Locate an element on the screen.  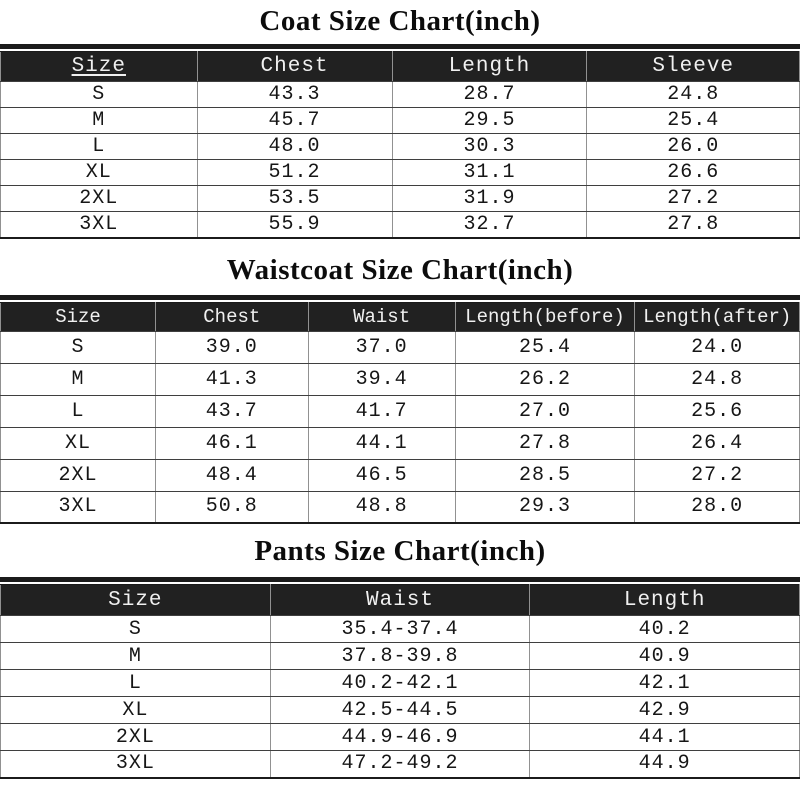
table-row-l: L 43.7 41.7 27.0 25.6 is located at coordinates (400, 411).